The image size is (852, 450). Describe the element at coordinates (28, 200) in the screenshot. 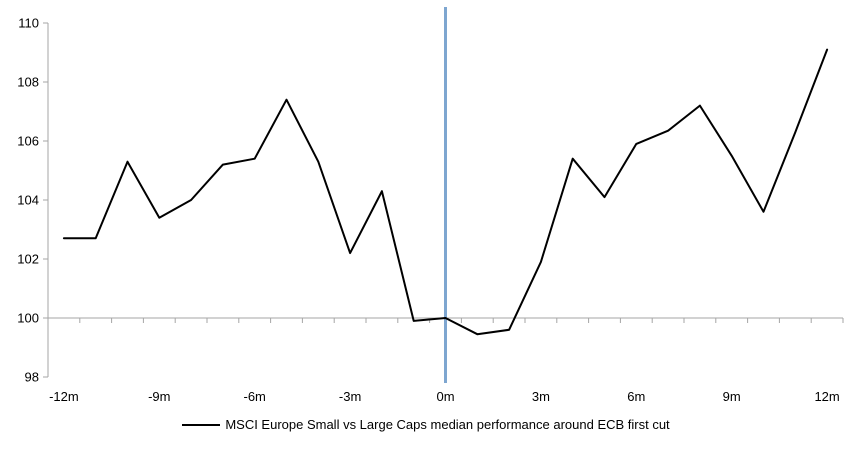

I see `y-axis-label: 104` at that location.